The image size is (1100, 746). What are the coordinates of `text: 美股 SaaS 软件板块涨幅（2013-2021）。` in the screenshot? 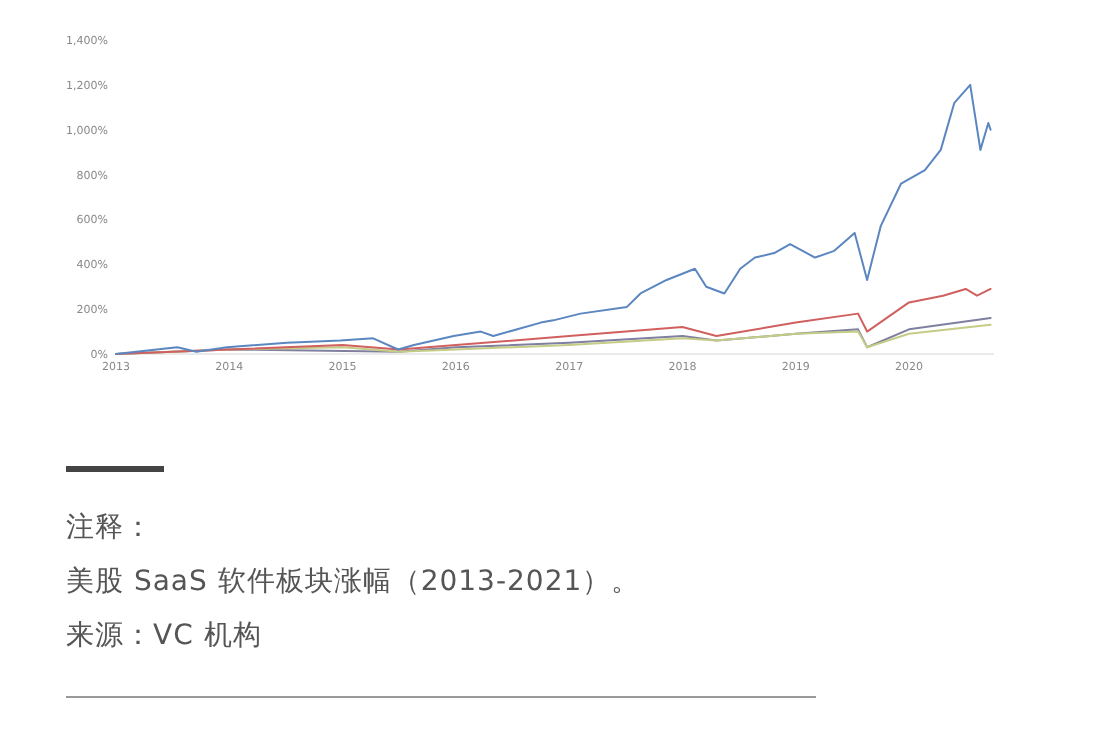 It's located at (353, 582).